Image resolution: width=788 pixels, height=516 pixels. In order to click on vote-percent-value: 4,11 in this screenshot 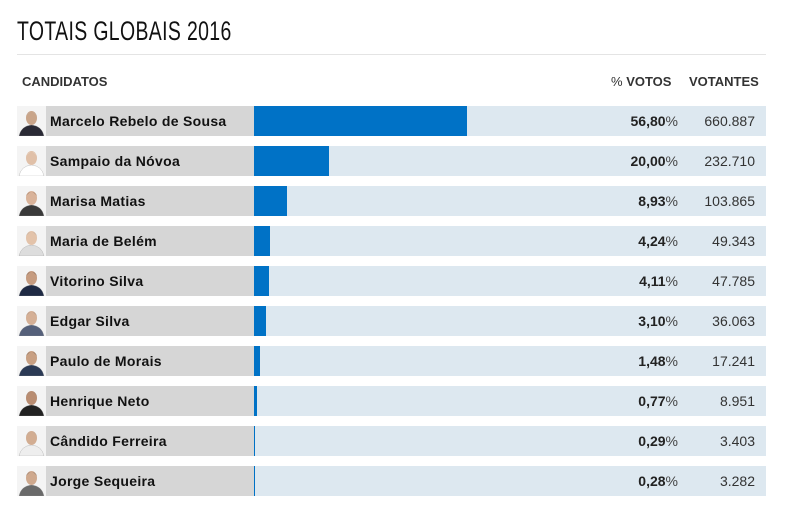, I will do `click(652, 281)`.